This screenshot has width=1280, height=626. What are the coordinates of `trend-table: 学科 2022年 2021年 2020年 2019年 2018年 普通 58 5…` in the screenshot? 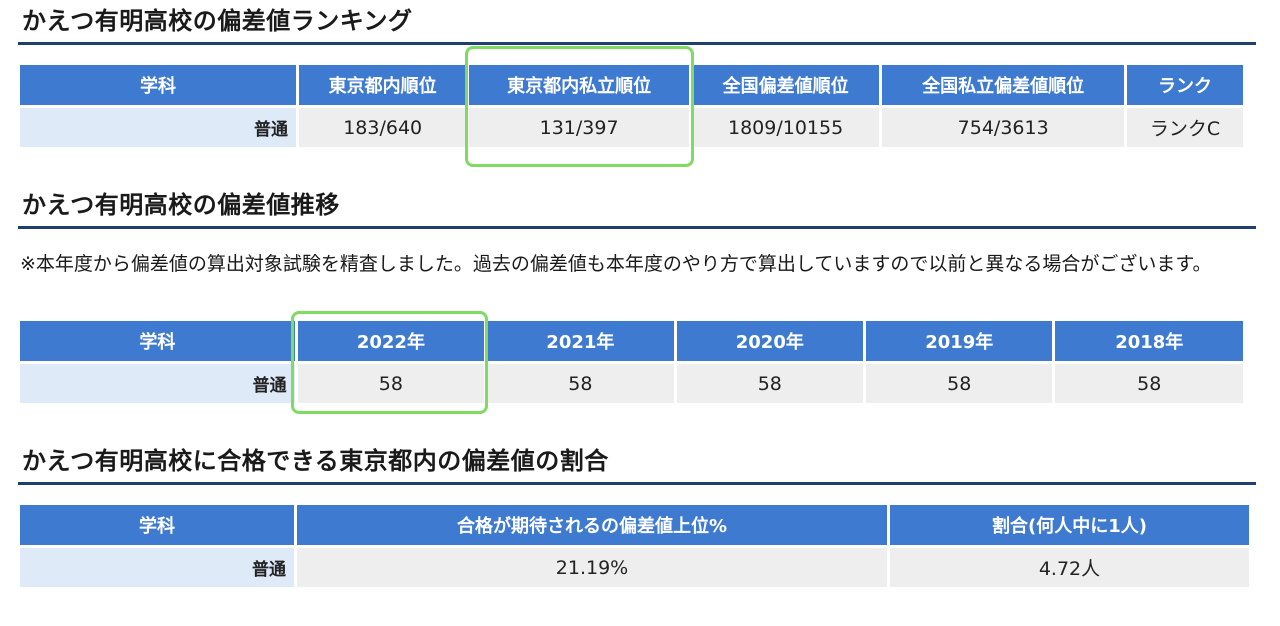 It's located at (631, 362).